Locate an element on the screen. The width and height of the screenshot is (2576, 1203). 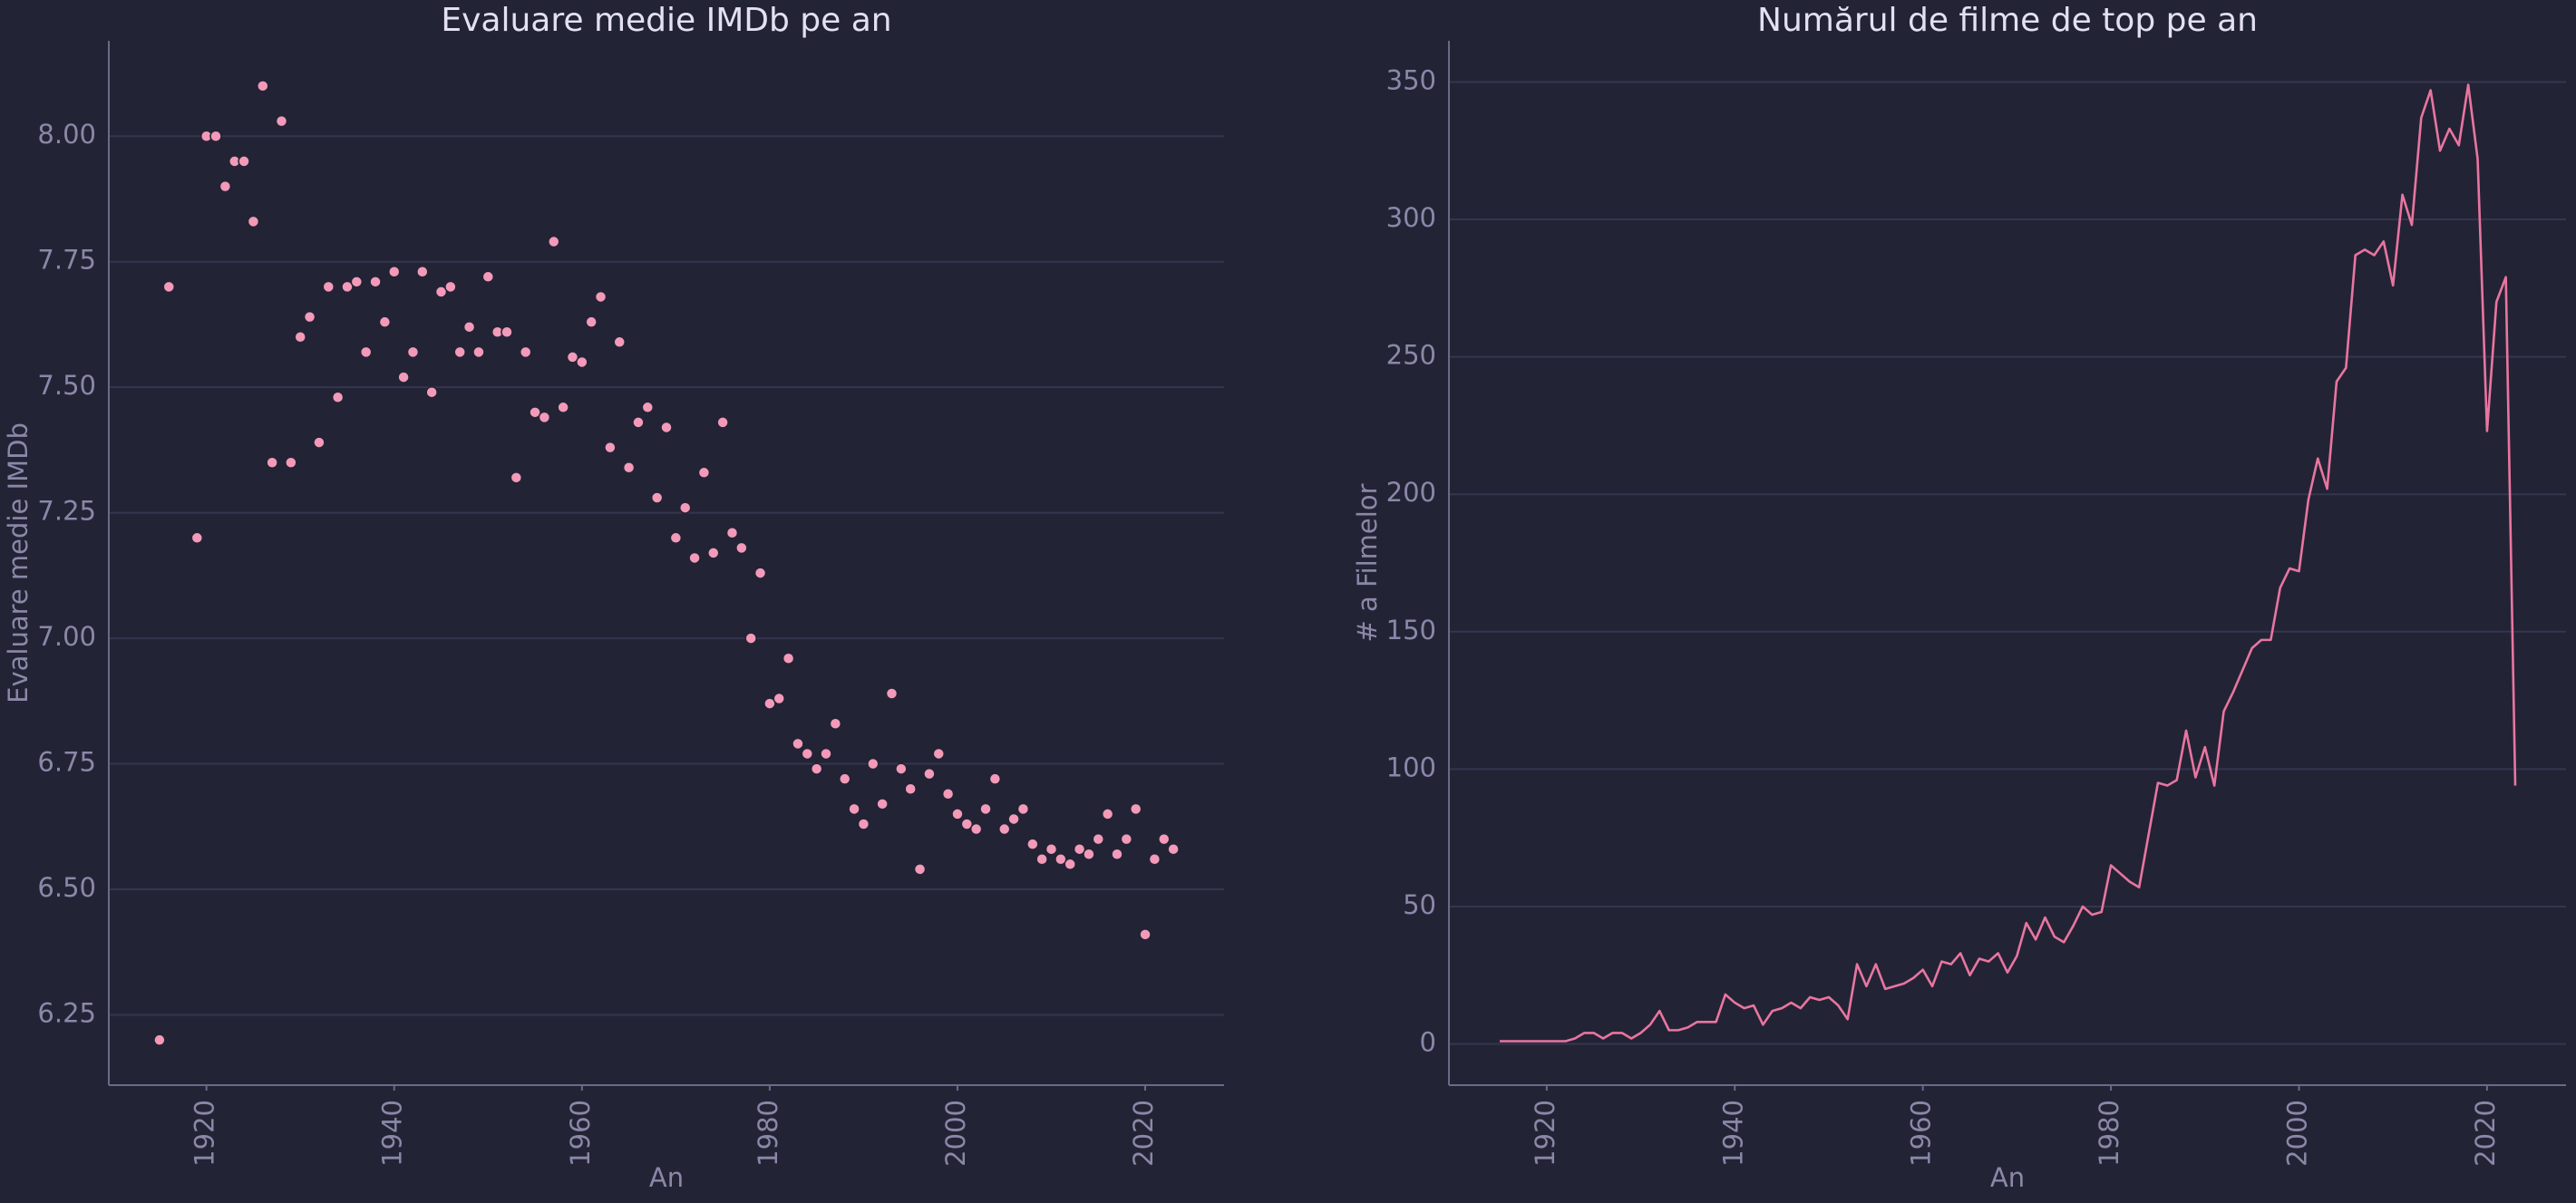
y-tick-label: 200 is located at coordinates (1411, 493).